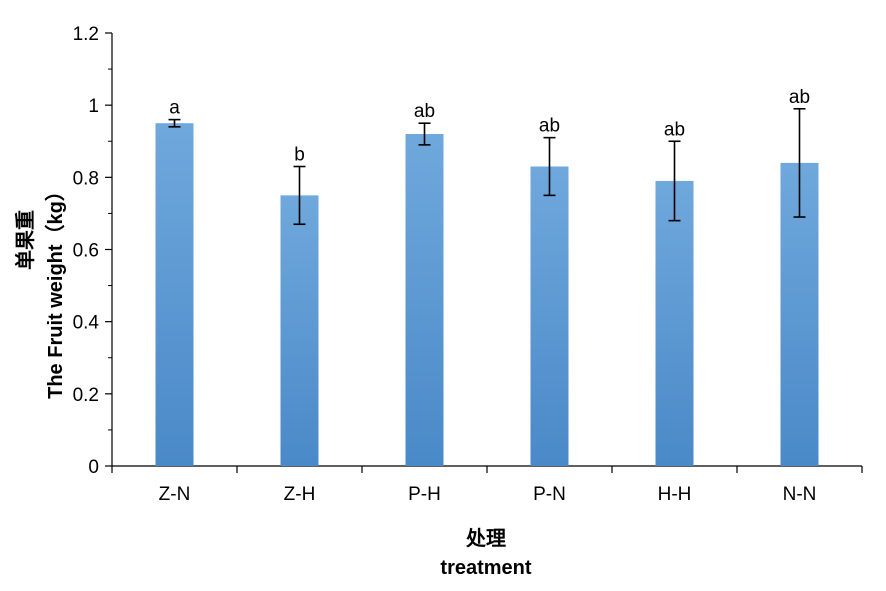 Image resolution: width=886 pixels, height=591 pixels. I want to click on x-tick-label: Z-N, so click(175, 494).